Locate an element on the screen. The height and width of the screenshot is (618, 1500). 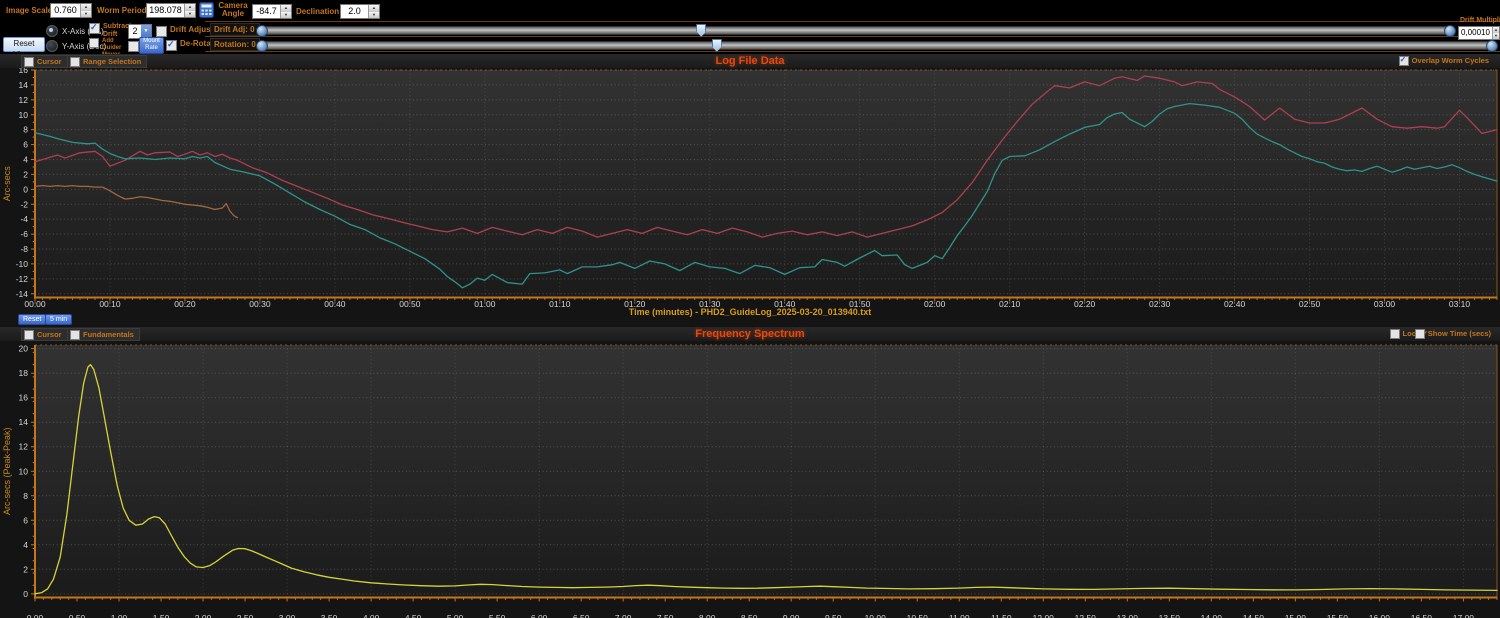
frequency-spectrum-title: Frequency Spectrum is located at coordinates (750, 334).